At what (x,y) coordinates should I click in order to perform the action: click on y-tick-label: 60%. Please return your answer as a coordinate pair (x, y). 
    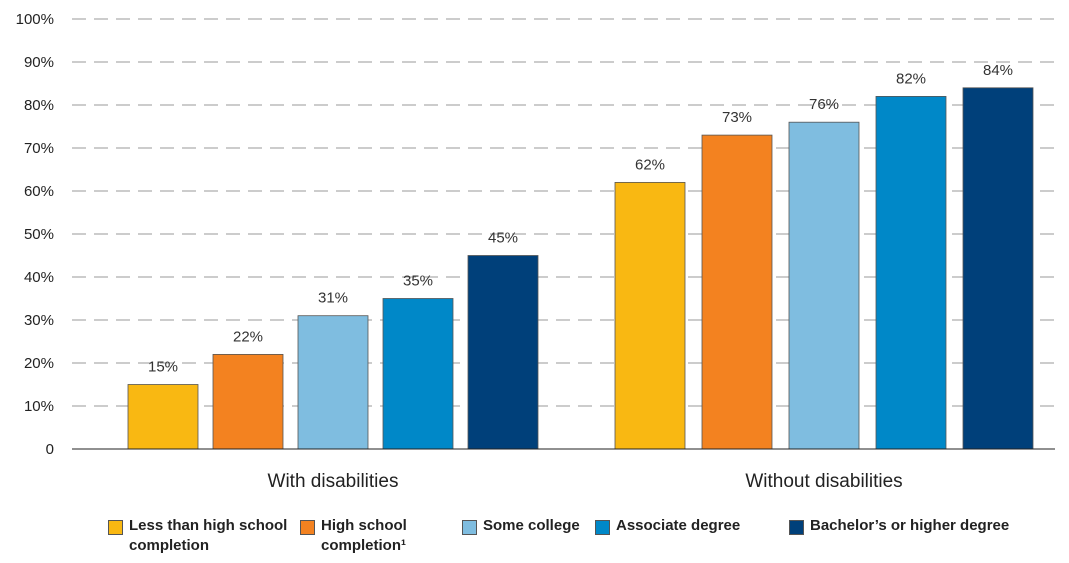
    Looking at the image, I should click on (39, 191).